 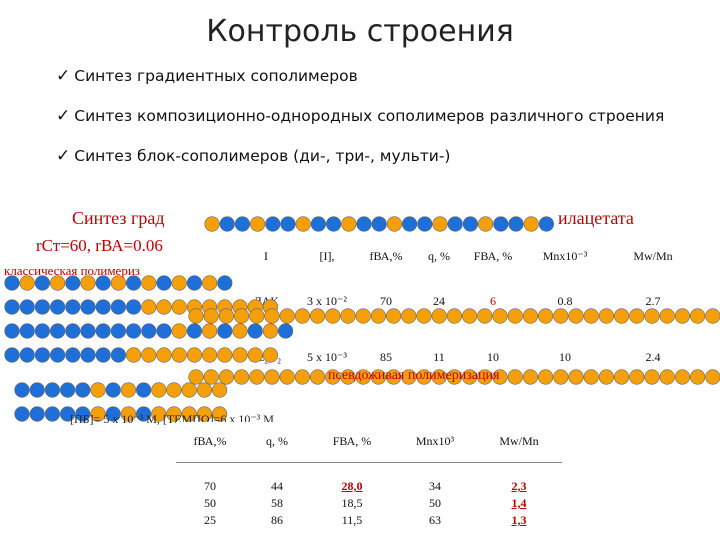 I want to click on cell-mw: 2.4, so click(x=653, y=357).